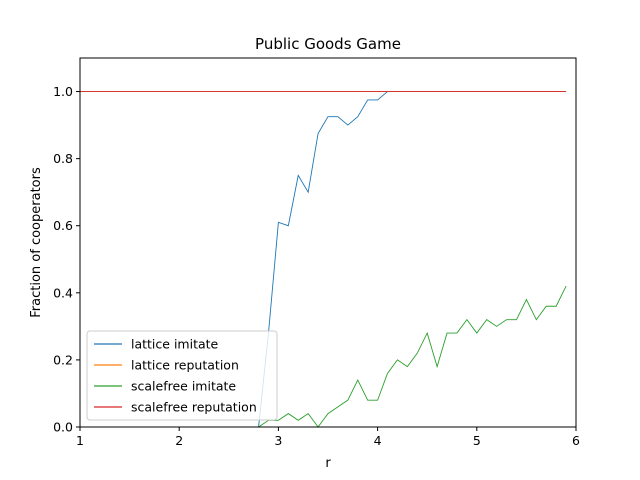 Image resolution: width=640 pixels, height=480 pixels. Describe the element at coordinates (328, 463) in the screenshot. I see `x-axis-label: r` at that location.